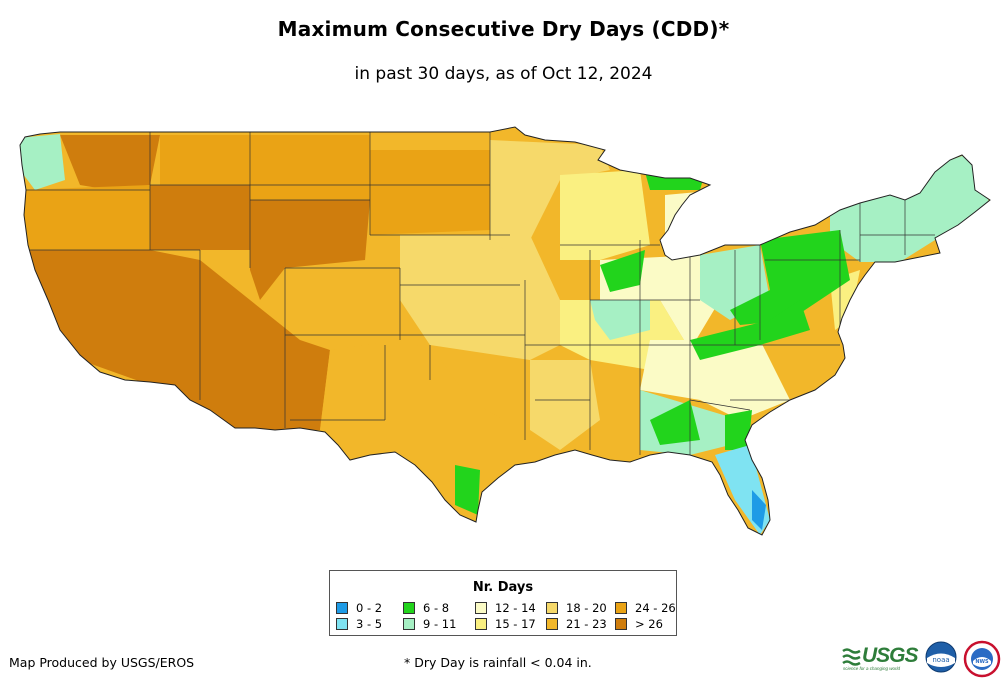 The height and width of the screenshot is (691, 1007). I want to click on region-gt26-rockies, so click(310, 250).